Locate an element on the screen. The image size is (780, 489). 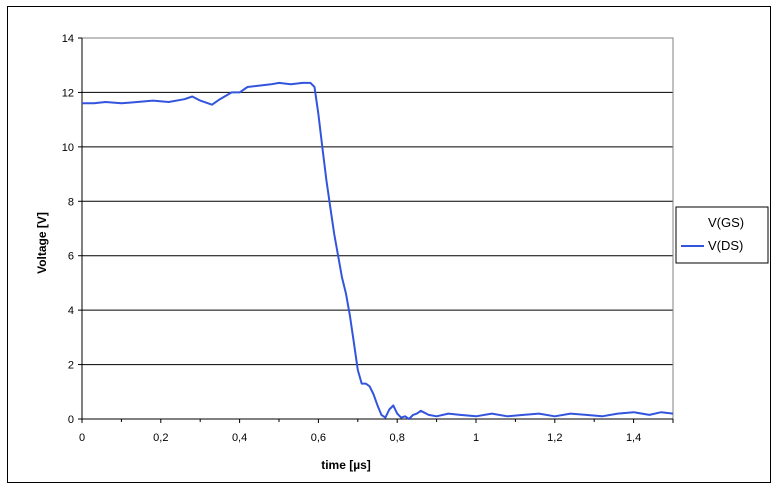
x-tick-label-6: 1,2 is located at coordinates (554, 438).